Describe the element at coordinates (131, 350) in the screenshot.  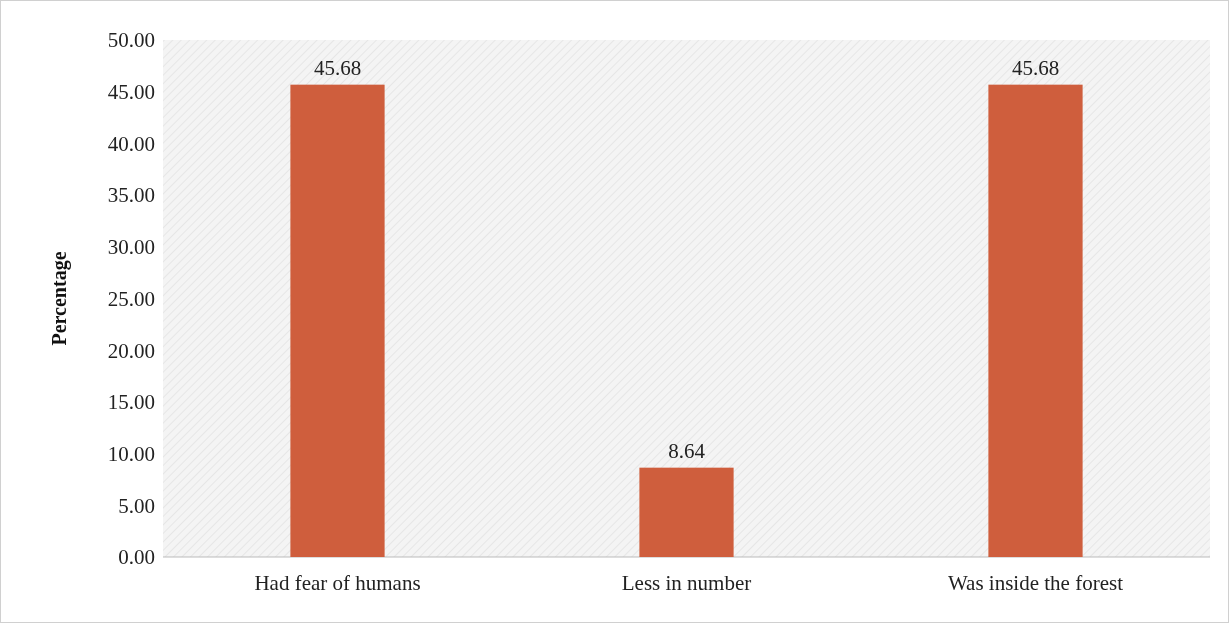
I see `y-tick-label: 20.00` at that location.